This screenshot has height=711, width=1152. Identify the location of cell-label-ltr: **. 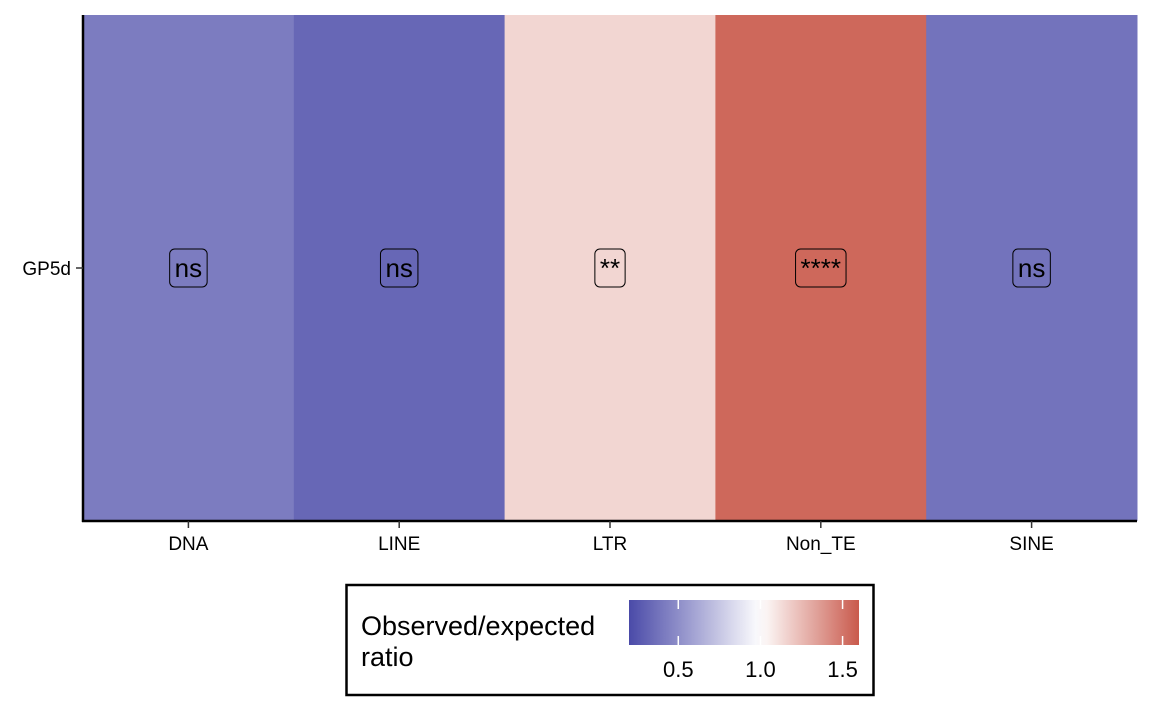
(610, 268).